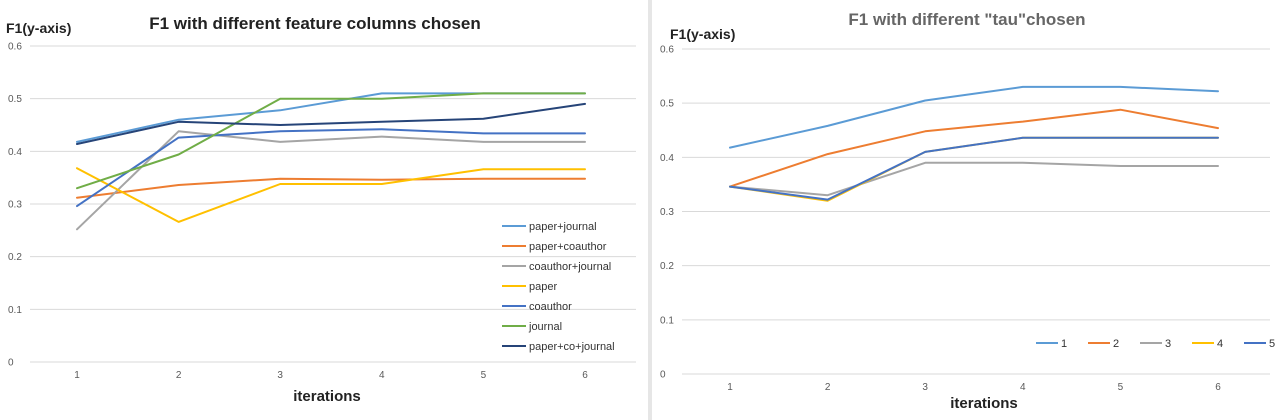  I want to click on series-line-coauthor, so click(331, 168).